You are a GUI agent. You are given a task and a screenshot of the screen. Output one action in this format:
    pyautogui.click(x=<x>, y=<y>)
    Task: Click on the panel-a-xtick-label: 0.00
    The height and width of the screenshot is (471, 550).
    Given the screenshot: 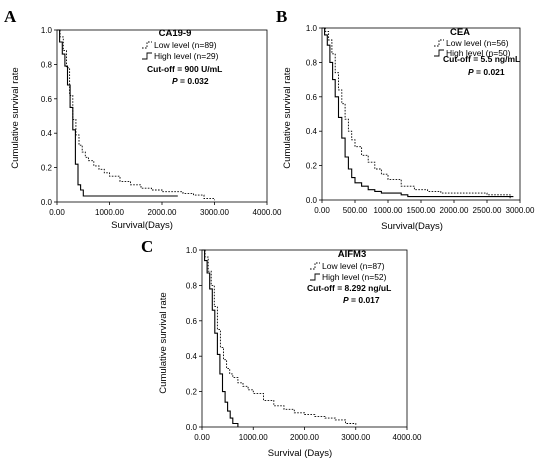 What is the action you would take?
    pyautogui.click(x=57, y=212)
    